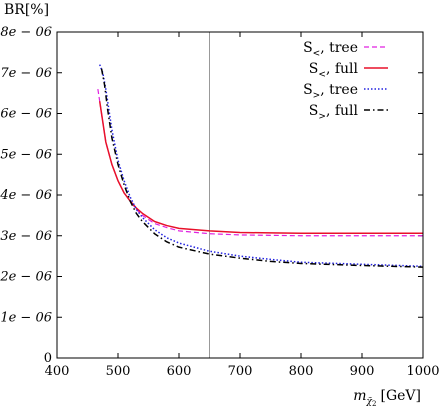  I want to click on x-tick-label: 400, so click(57, 371).